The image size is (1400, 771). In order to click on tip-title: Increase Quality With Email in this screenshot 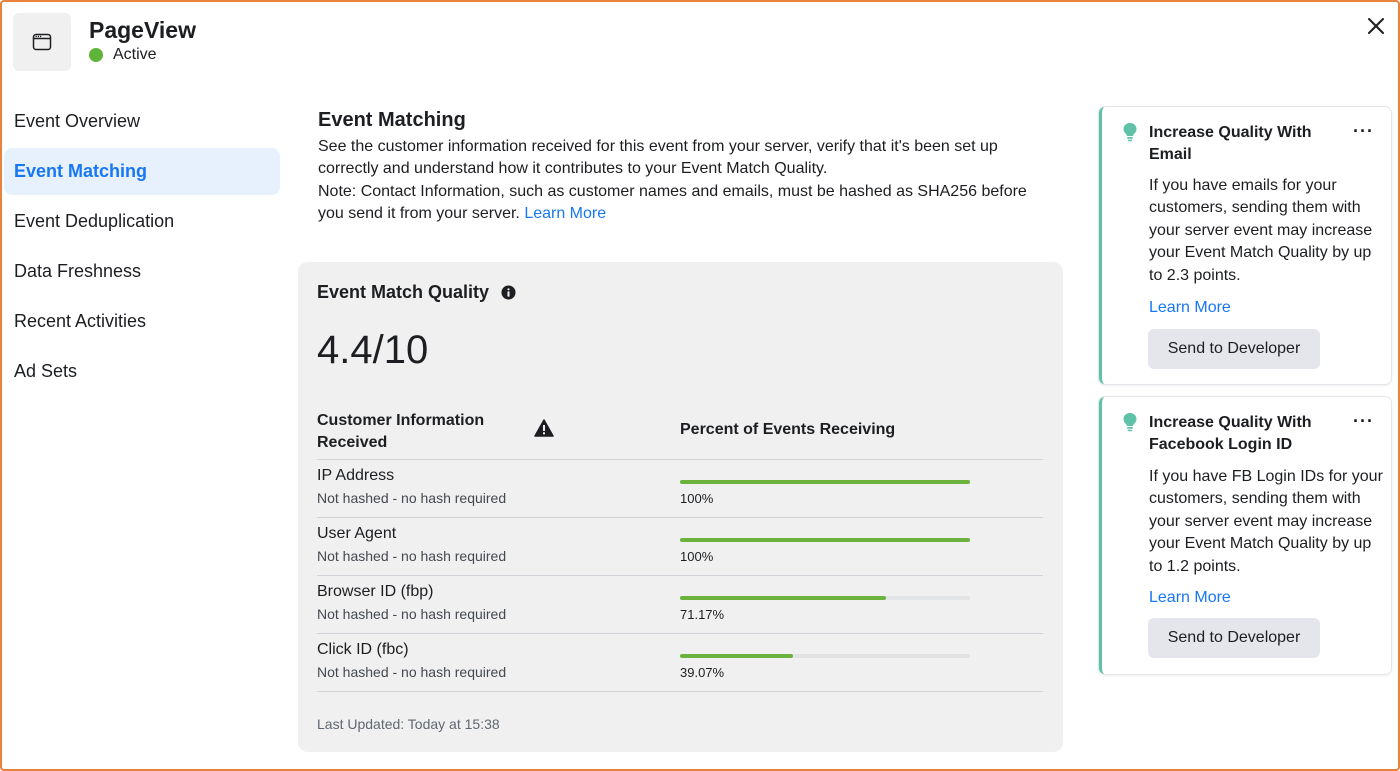, I will do `click(1230, 143)`.